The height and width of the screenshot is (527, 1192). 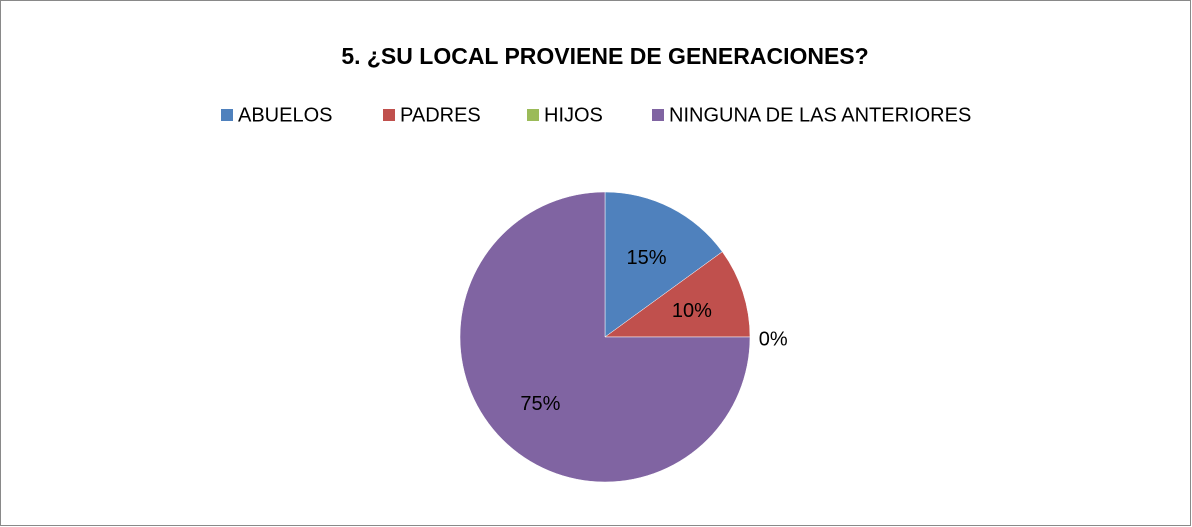 I want to click on legend-label: PADRES, so click(x=440, y=115).